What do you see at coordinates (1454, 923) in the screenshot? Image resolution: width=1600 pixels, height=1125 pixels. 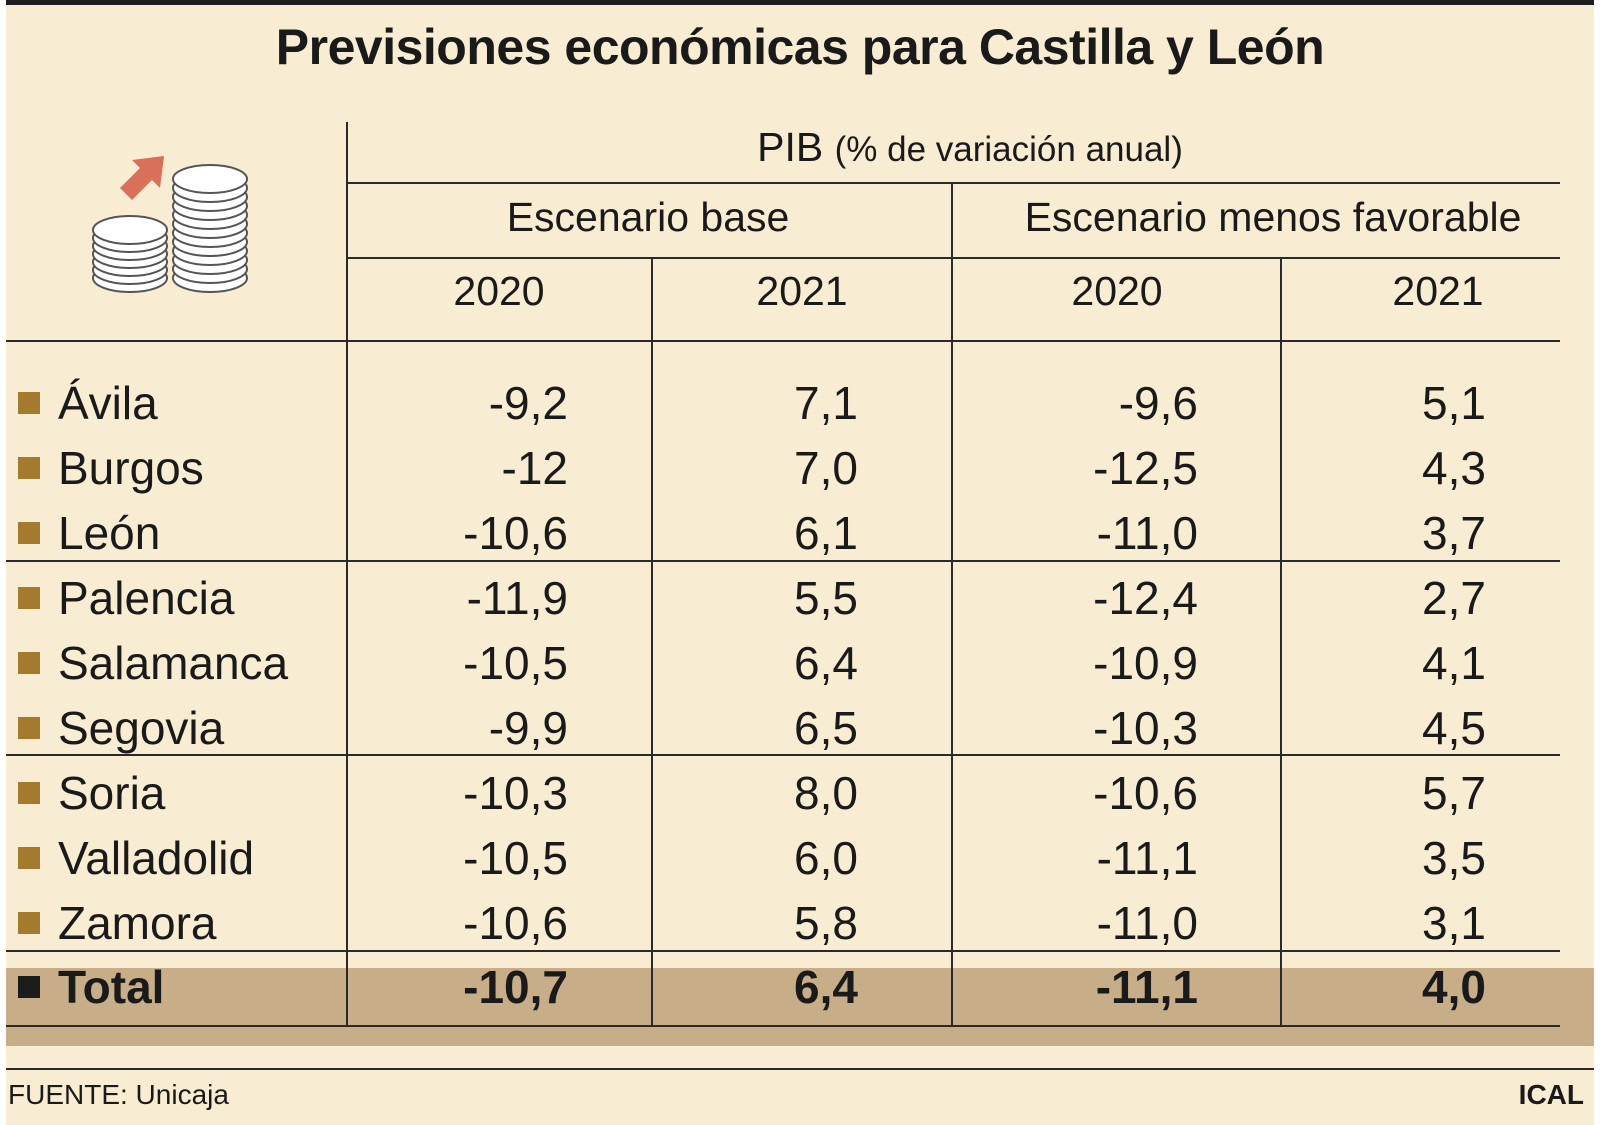 I see `value-adverse-2021: 3,1` at bounding box center [1454, 923].